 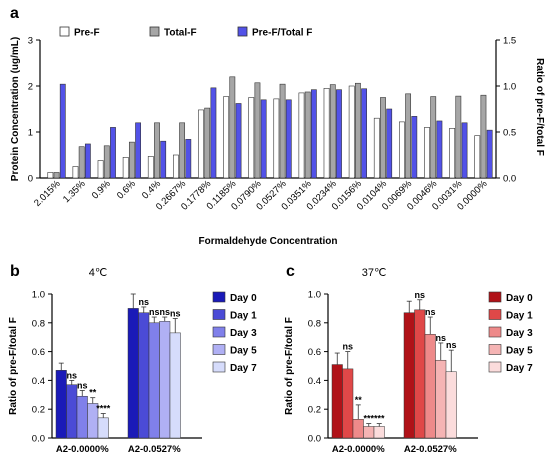 I want to click on y-tick-label: 0.4, so click(x=314, y=381).